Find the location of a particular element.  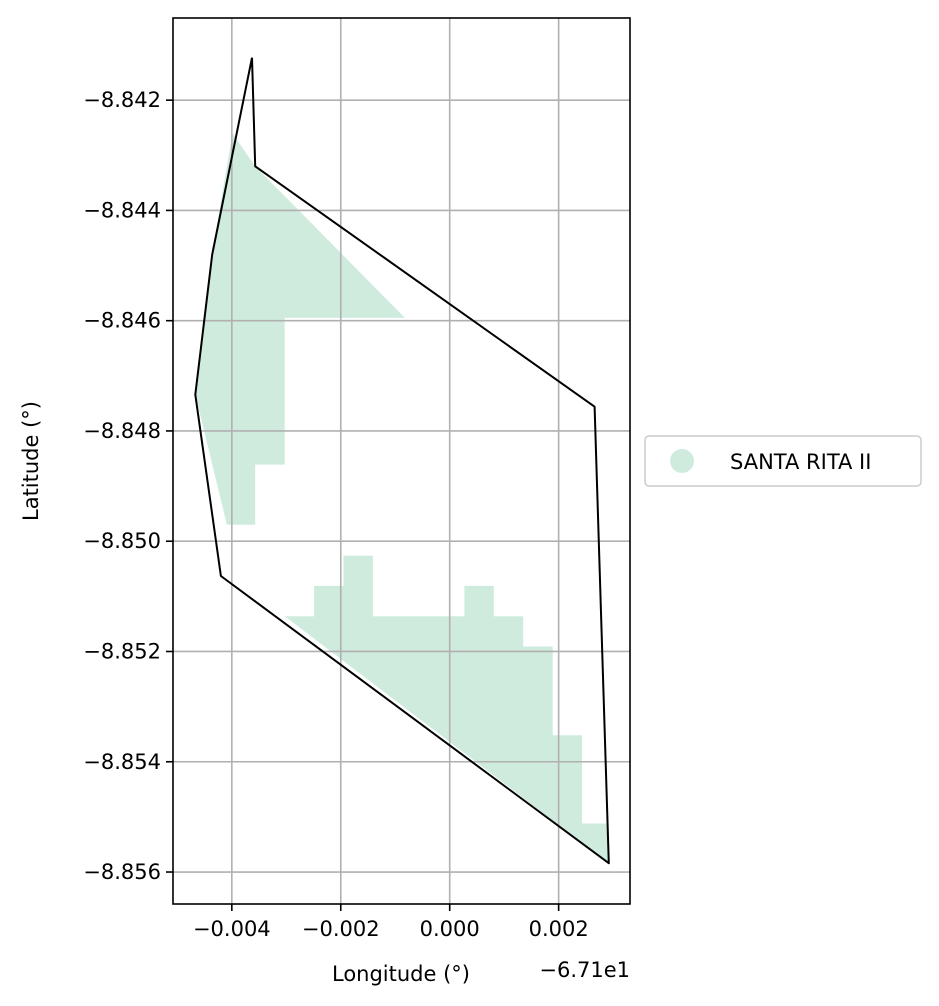

x-tick-label: −0.004 is located at coordinates (232, 929).